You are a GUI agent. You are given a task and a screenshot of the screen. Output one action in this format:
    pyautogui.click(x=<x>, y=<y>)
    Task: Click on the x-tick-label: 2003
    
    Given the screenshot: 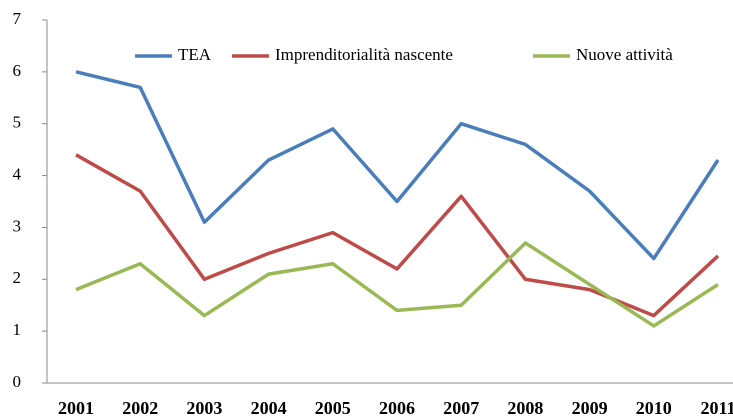 What is the action you would take?
    pyautogui.click(x=204, y=407)
    